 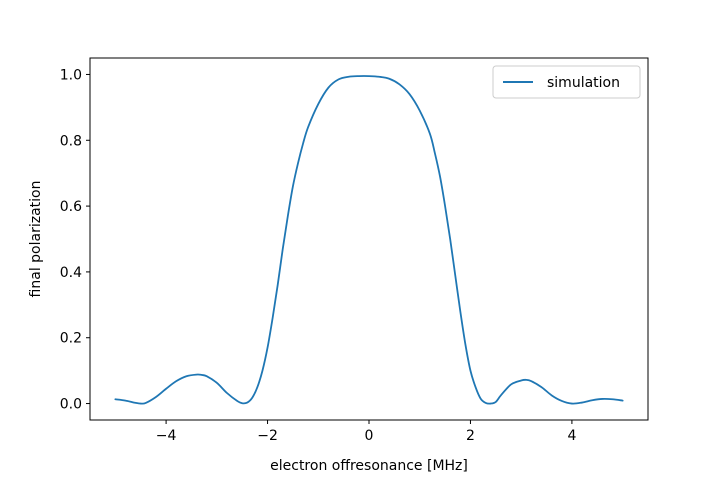 I want to click on y-tick-label: 1.0, so click(x=71, y=75).